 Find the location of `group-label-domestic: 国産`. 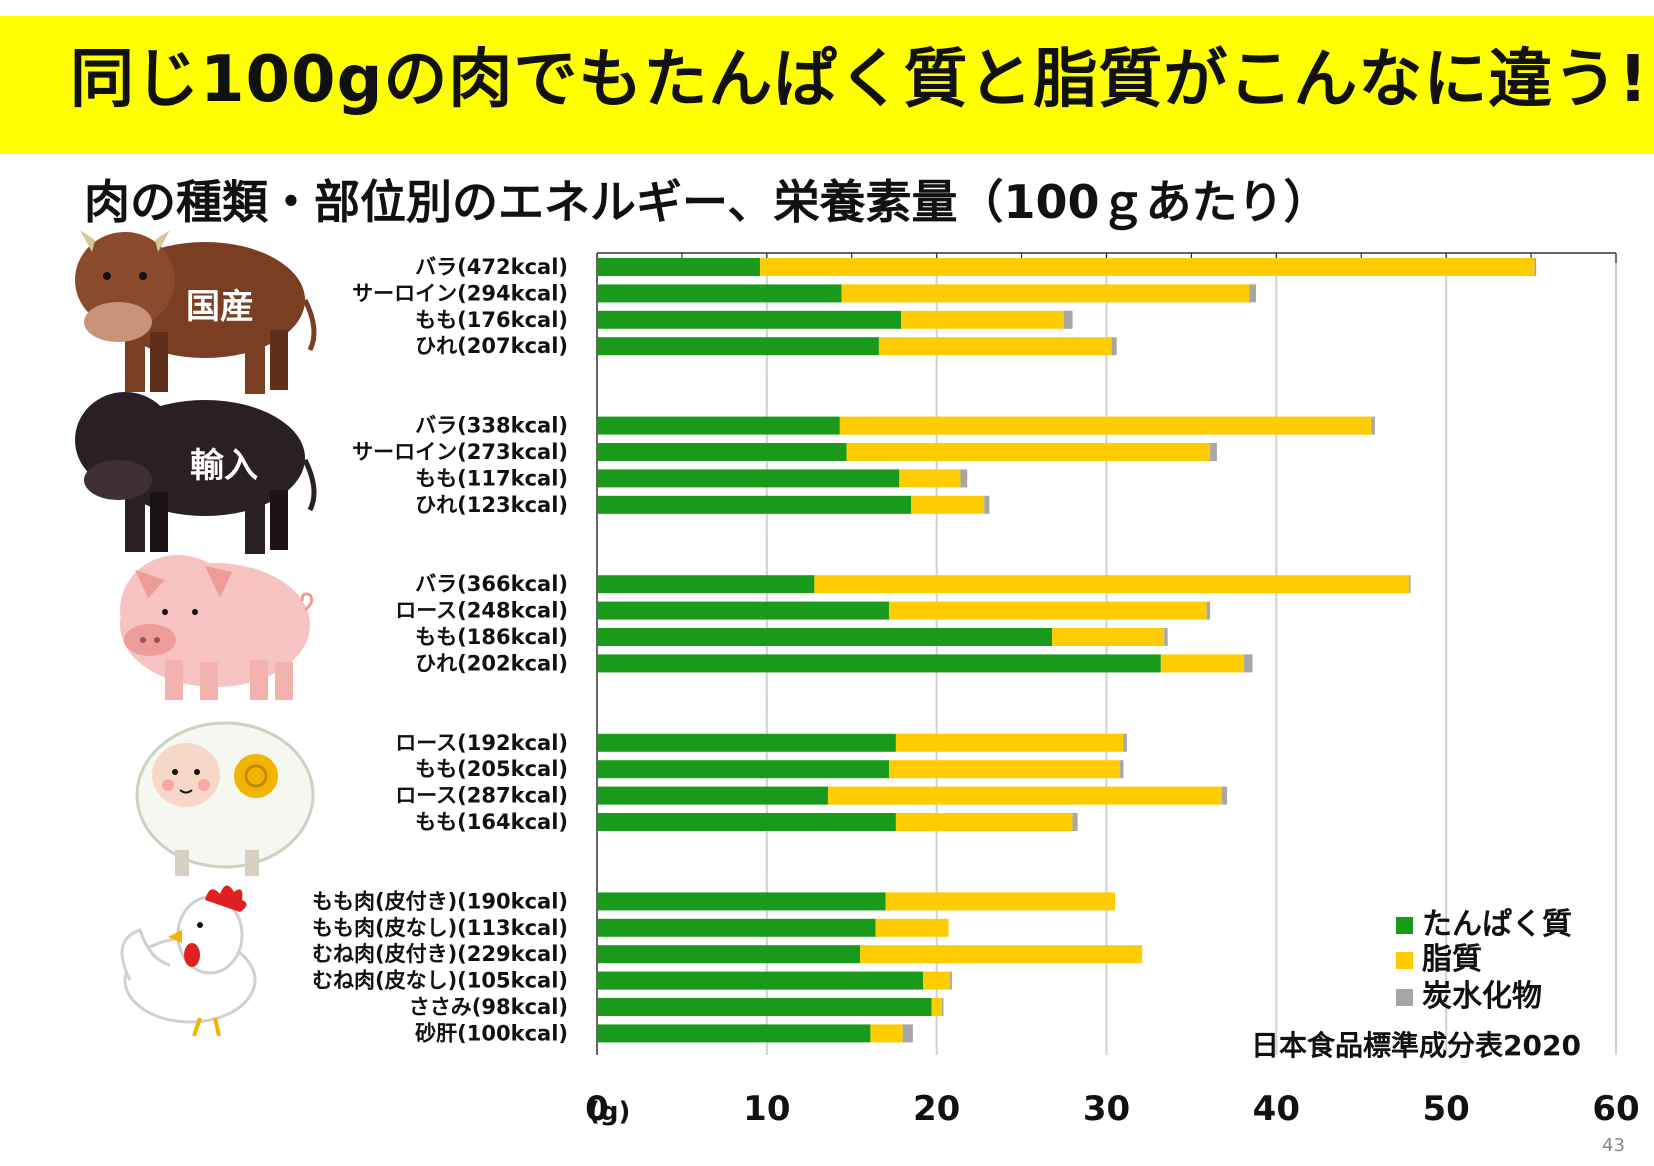

group-label-domestic: 国産 is located at coordinates (220, 307).